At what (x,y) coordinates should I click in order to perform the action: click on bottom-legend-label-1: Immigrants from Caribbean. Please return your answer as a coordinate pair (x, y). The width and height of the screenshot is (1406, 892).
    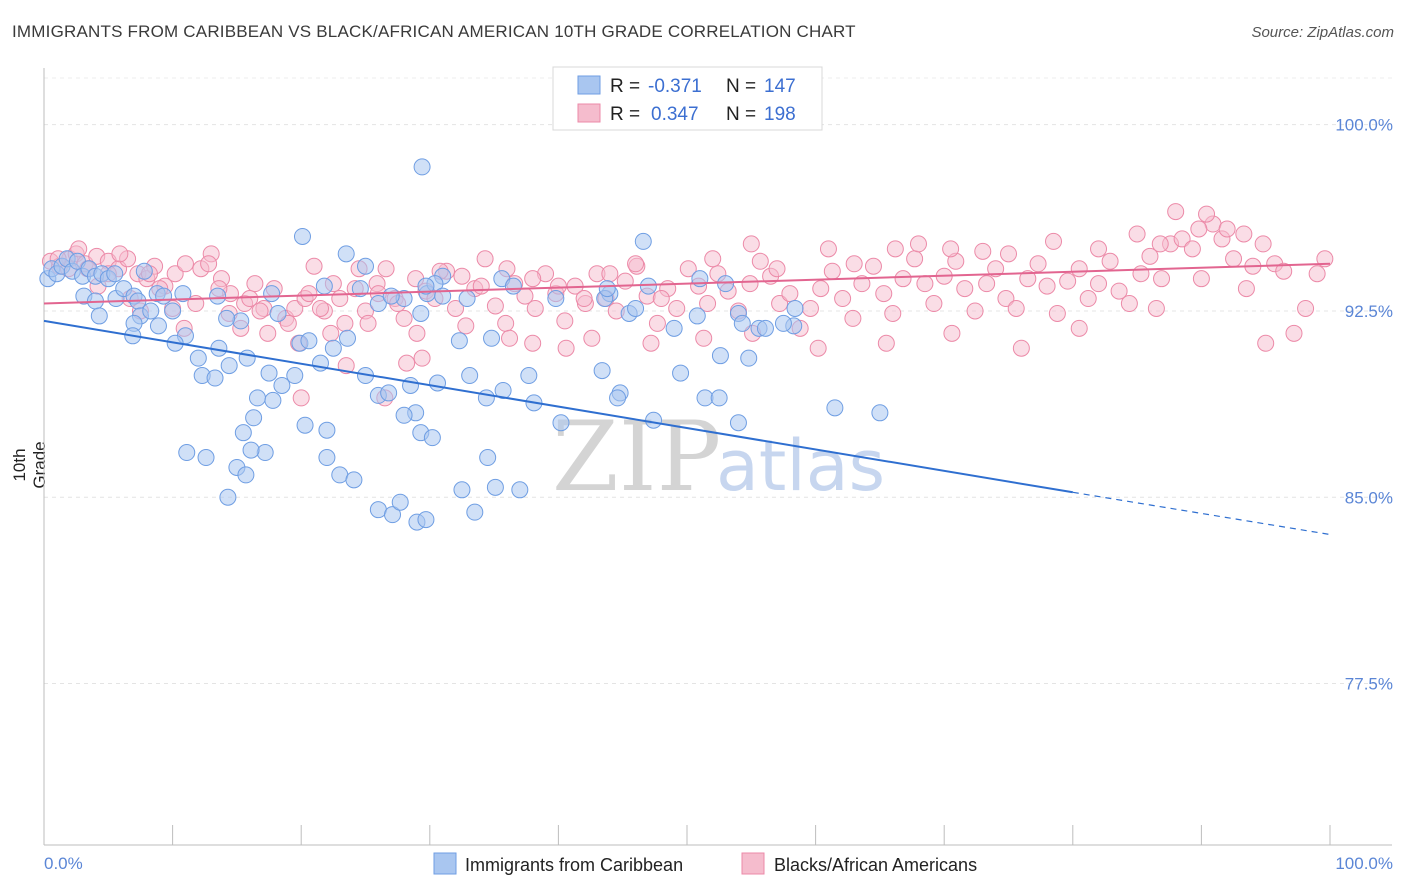
    Looking at the image, I should click on (574, 865).